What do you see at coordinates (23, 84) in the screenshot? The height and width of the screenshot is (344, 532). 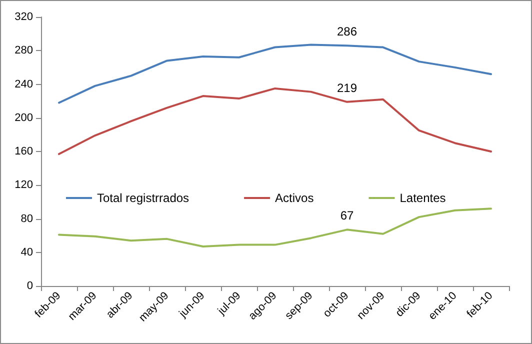 I see `y-tick-label: 240` at bounding box center [23, 84].